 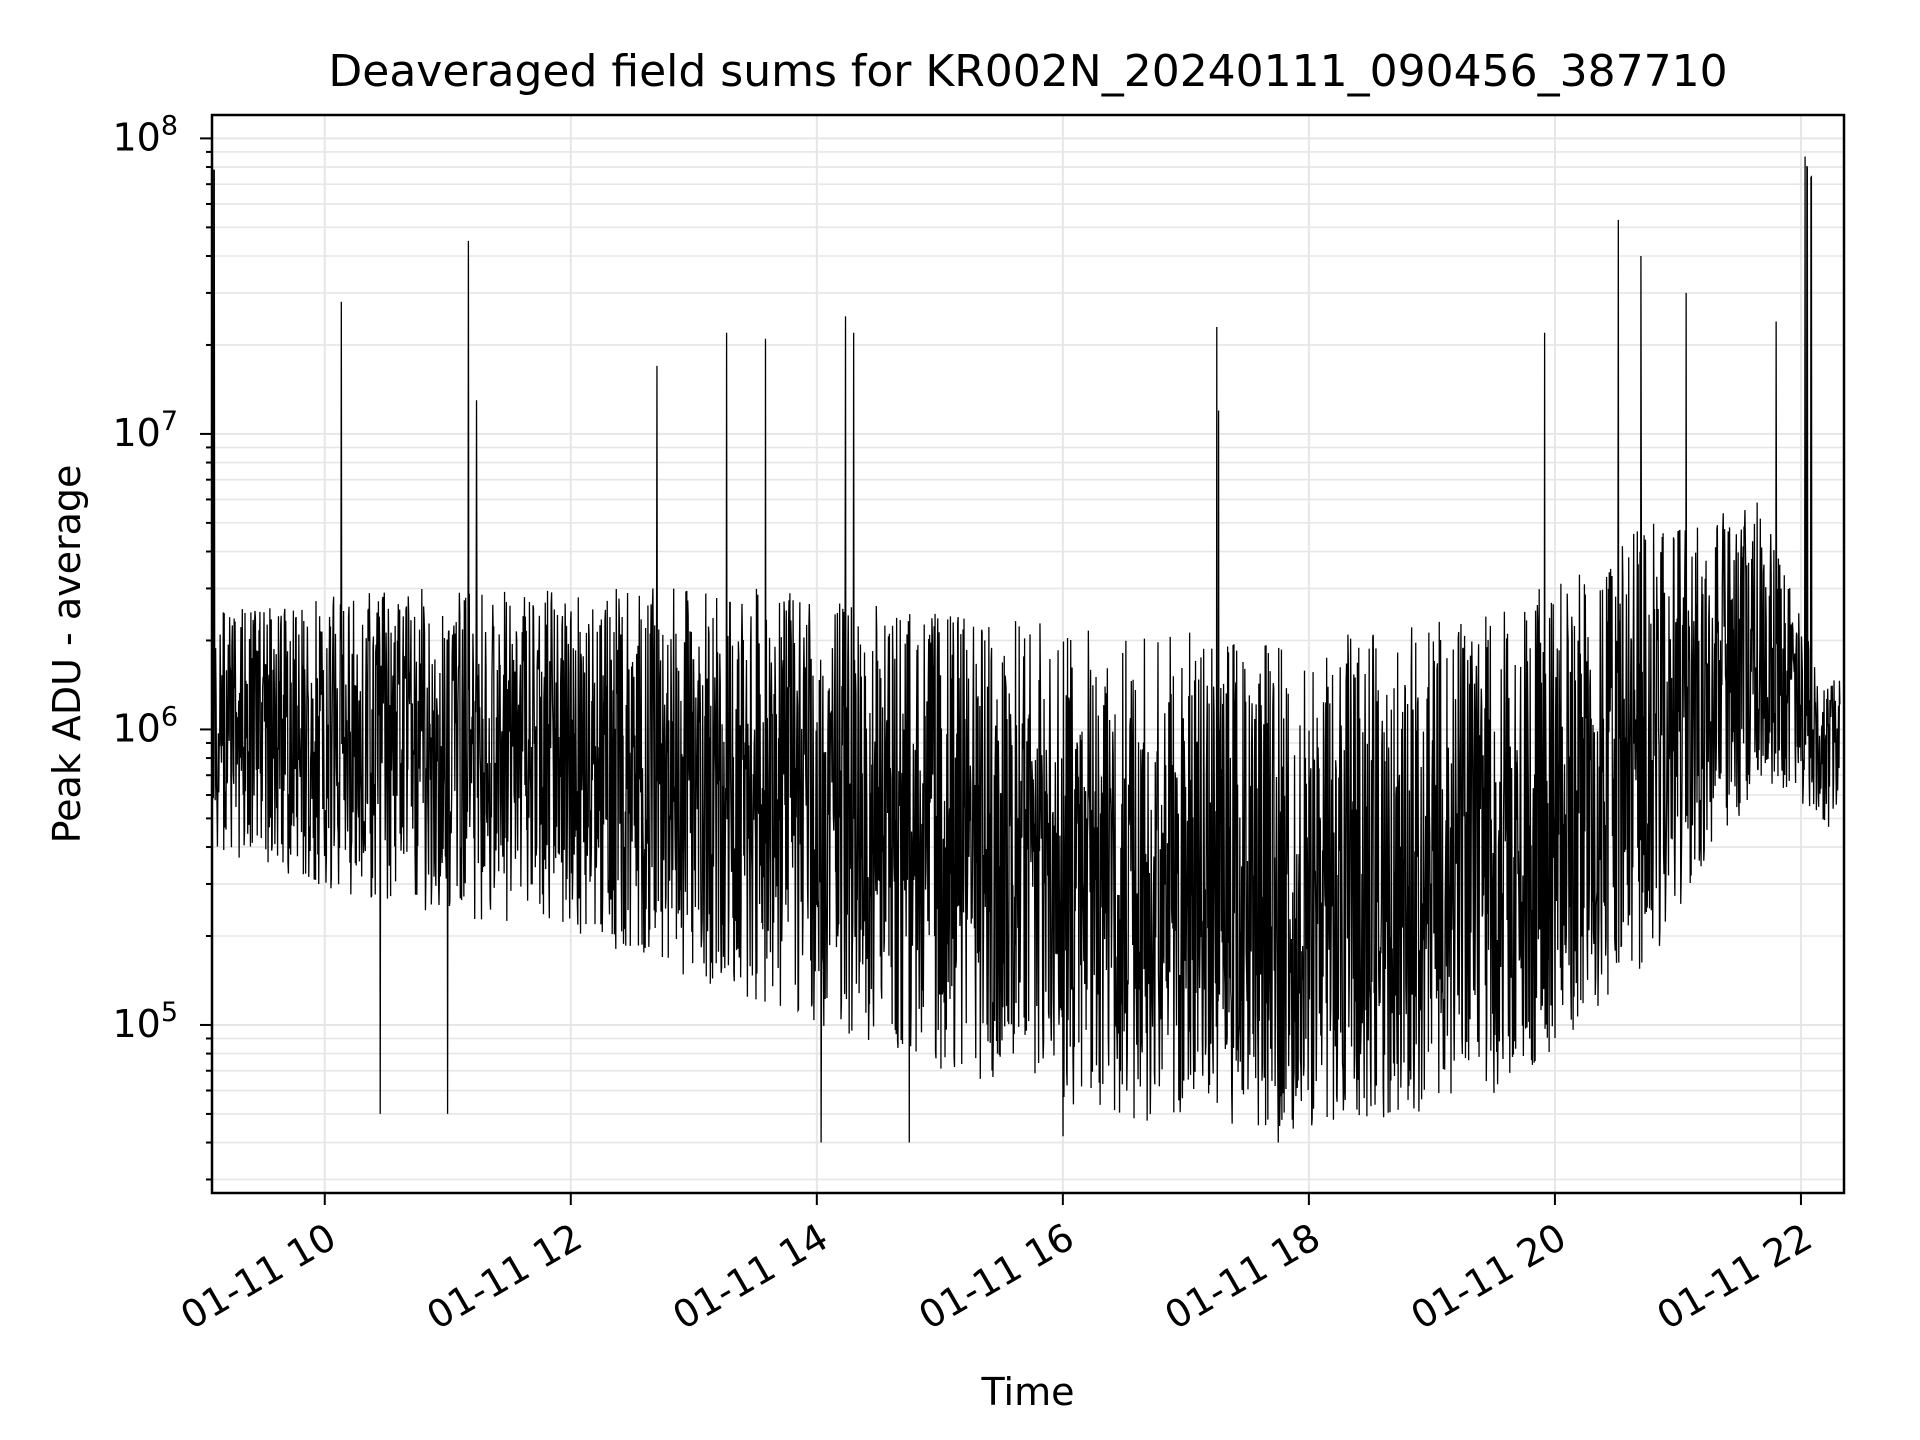 What do you see at coordinates (145, 430) in the screenshot?
I see `y-tick-label: 107` at bounding box center [145, 430].